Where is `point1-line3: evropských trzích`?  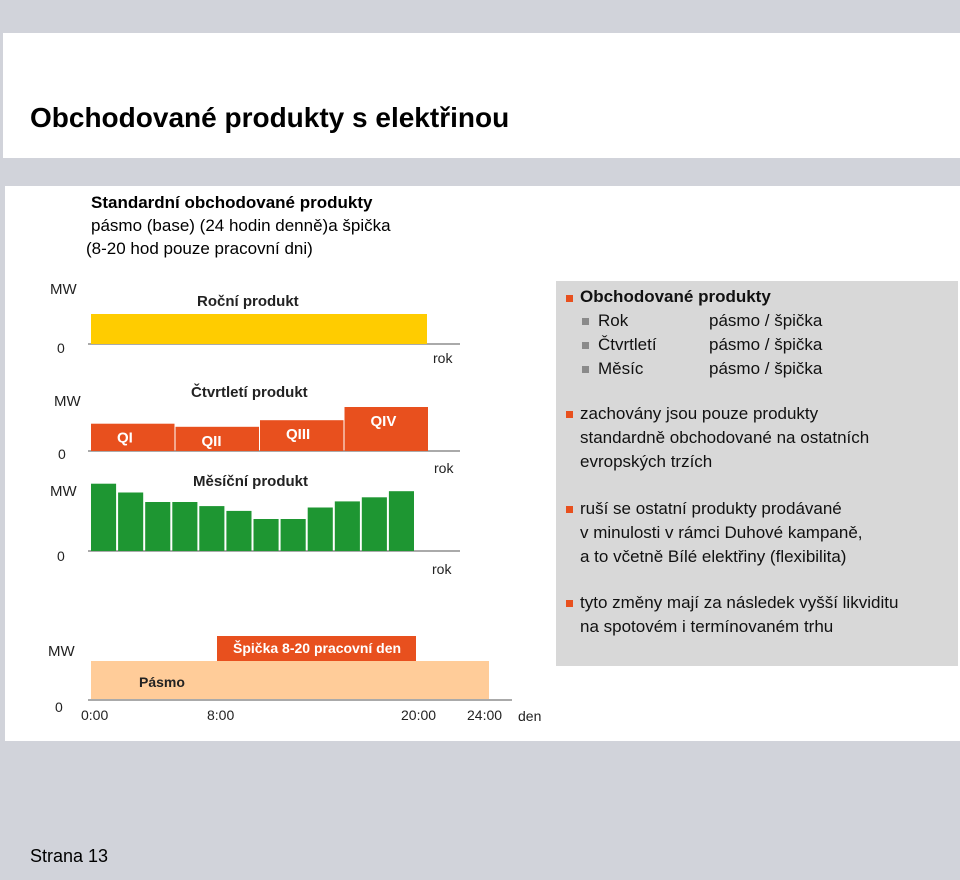
point1-line3: evropských trzích is located at coordinates (646, 461).